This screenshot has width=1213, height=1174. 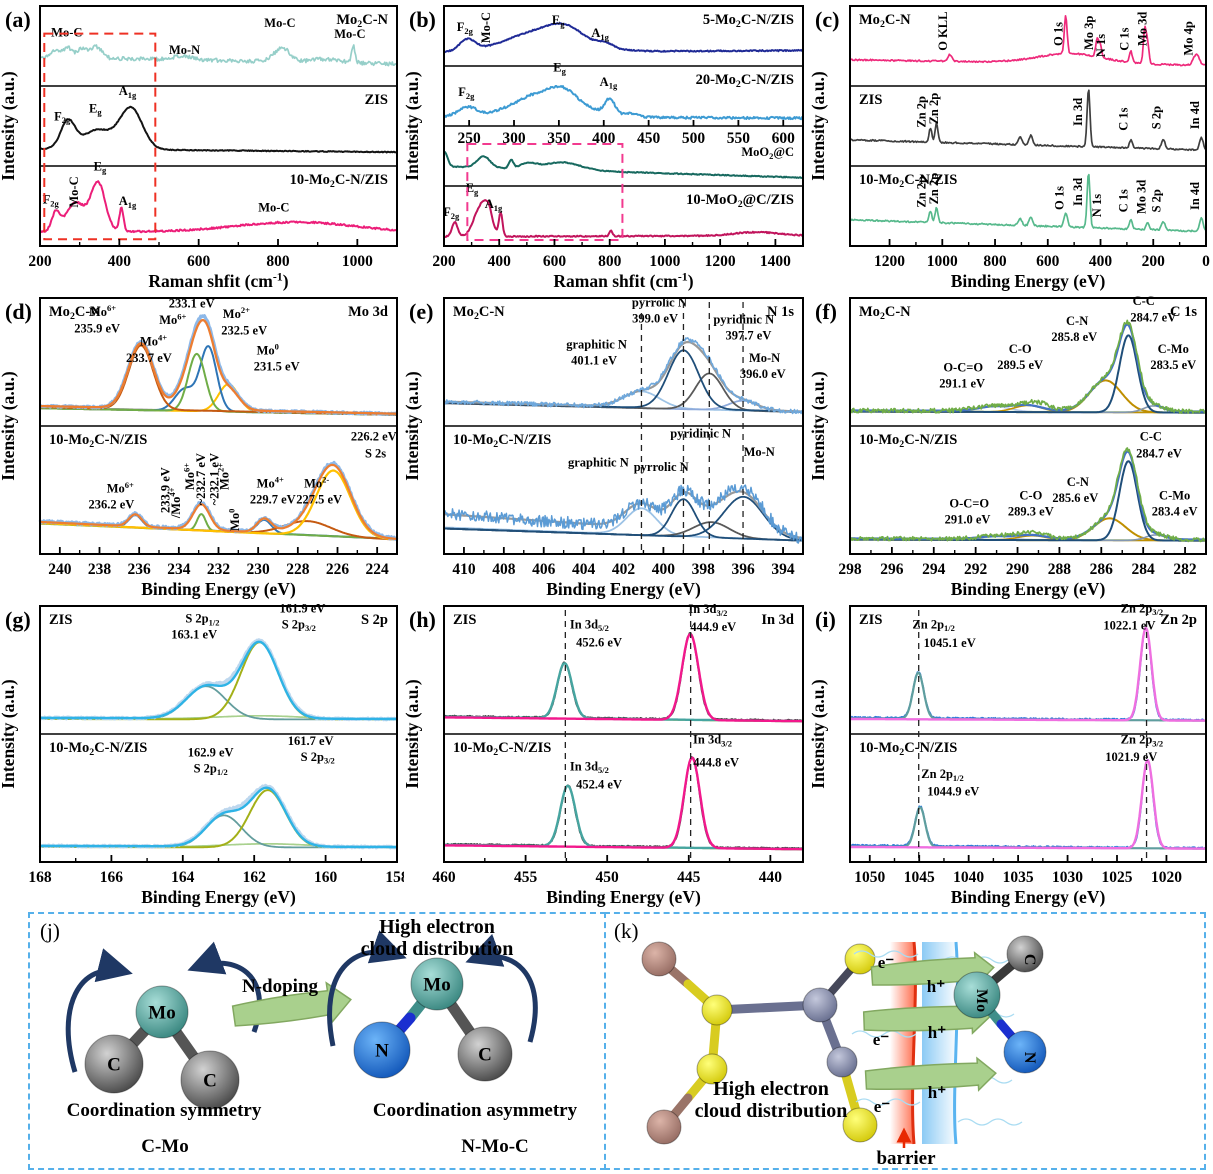 What do you see at coordinates (120, 261) in the screenshot?
I see `x-tick-label: 400` at bounding box center [120, 261].